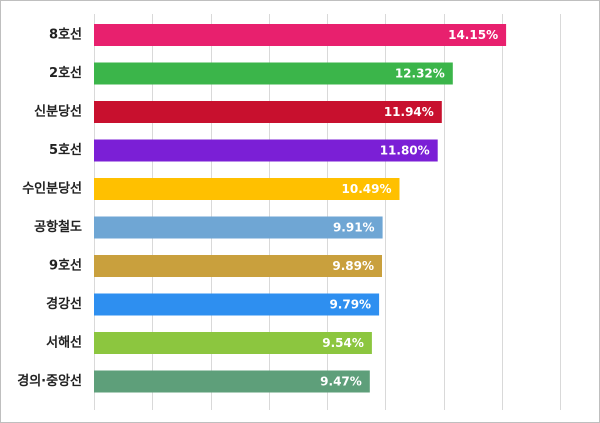 The width and height of the screenshot is (600, 423). I want to click on category-label: 2호선, so click(65, 73).